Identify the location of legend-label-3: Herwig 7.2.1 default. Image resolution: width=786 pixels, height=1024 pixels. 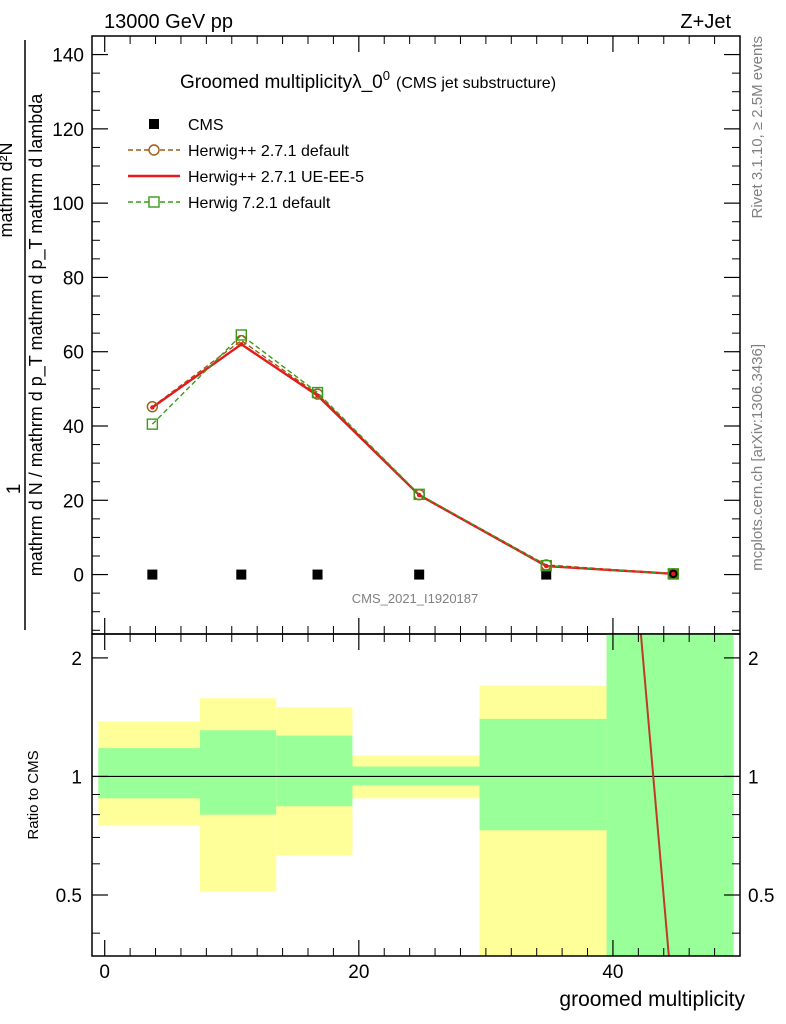
(259, 203).